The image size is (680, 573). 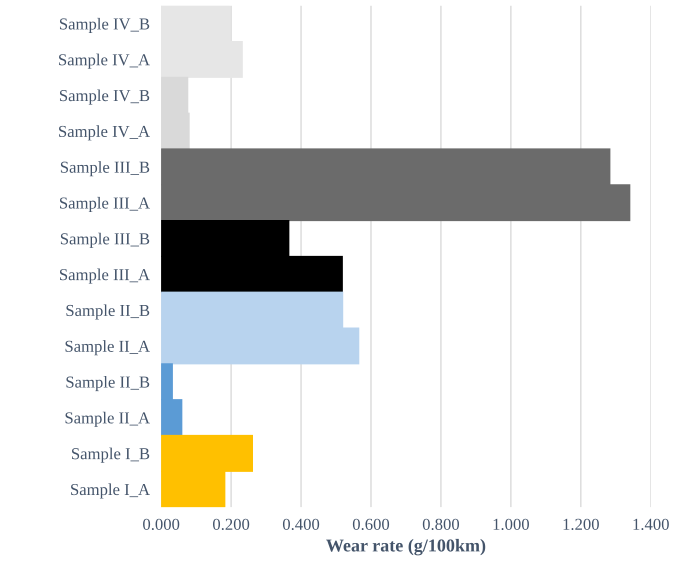 What do you see at coordinates (110, 491) in the screenshot?
I see `y-tick-label: Sample I_A` at bounding box center [110, 491].